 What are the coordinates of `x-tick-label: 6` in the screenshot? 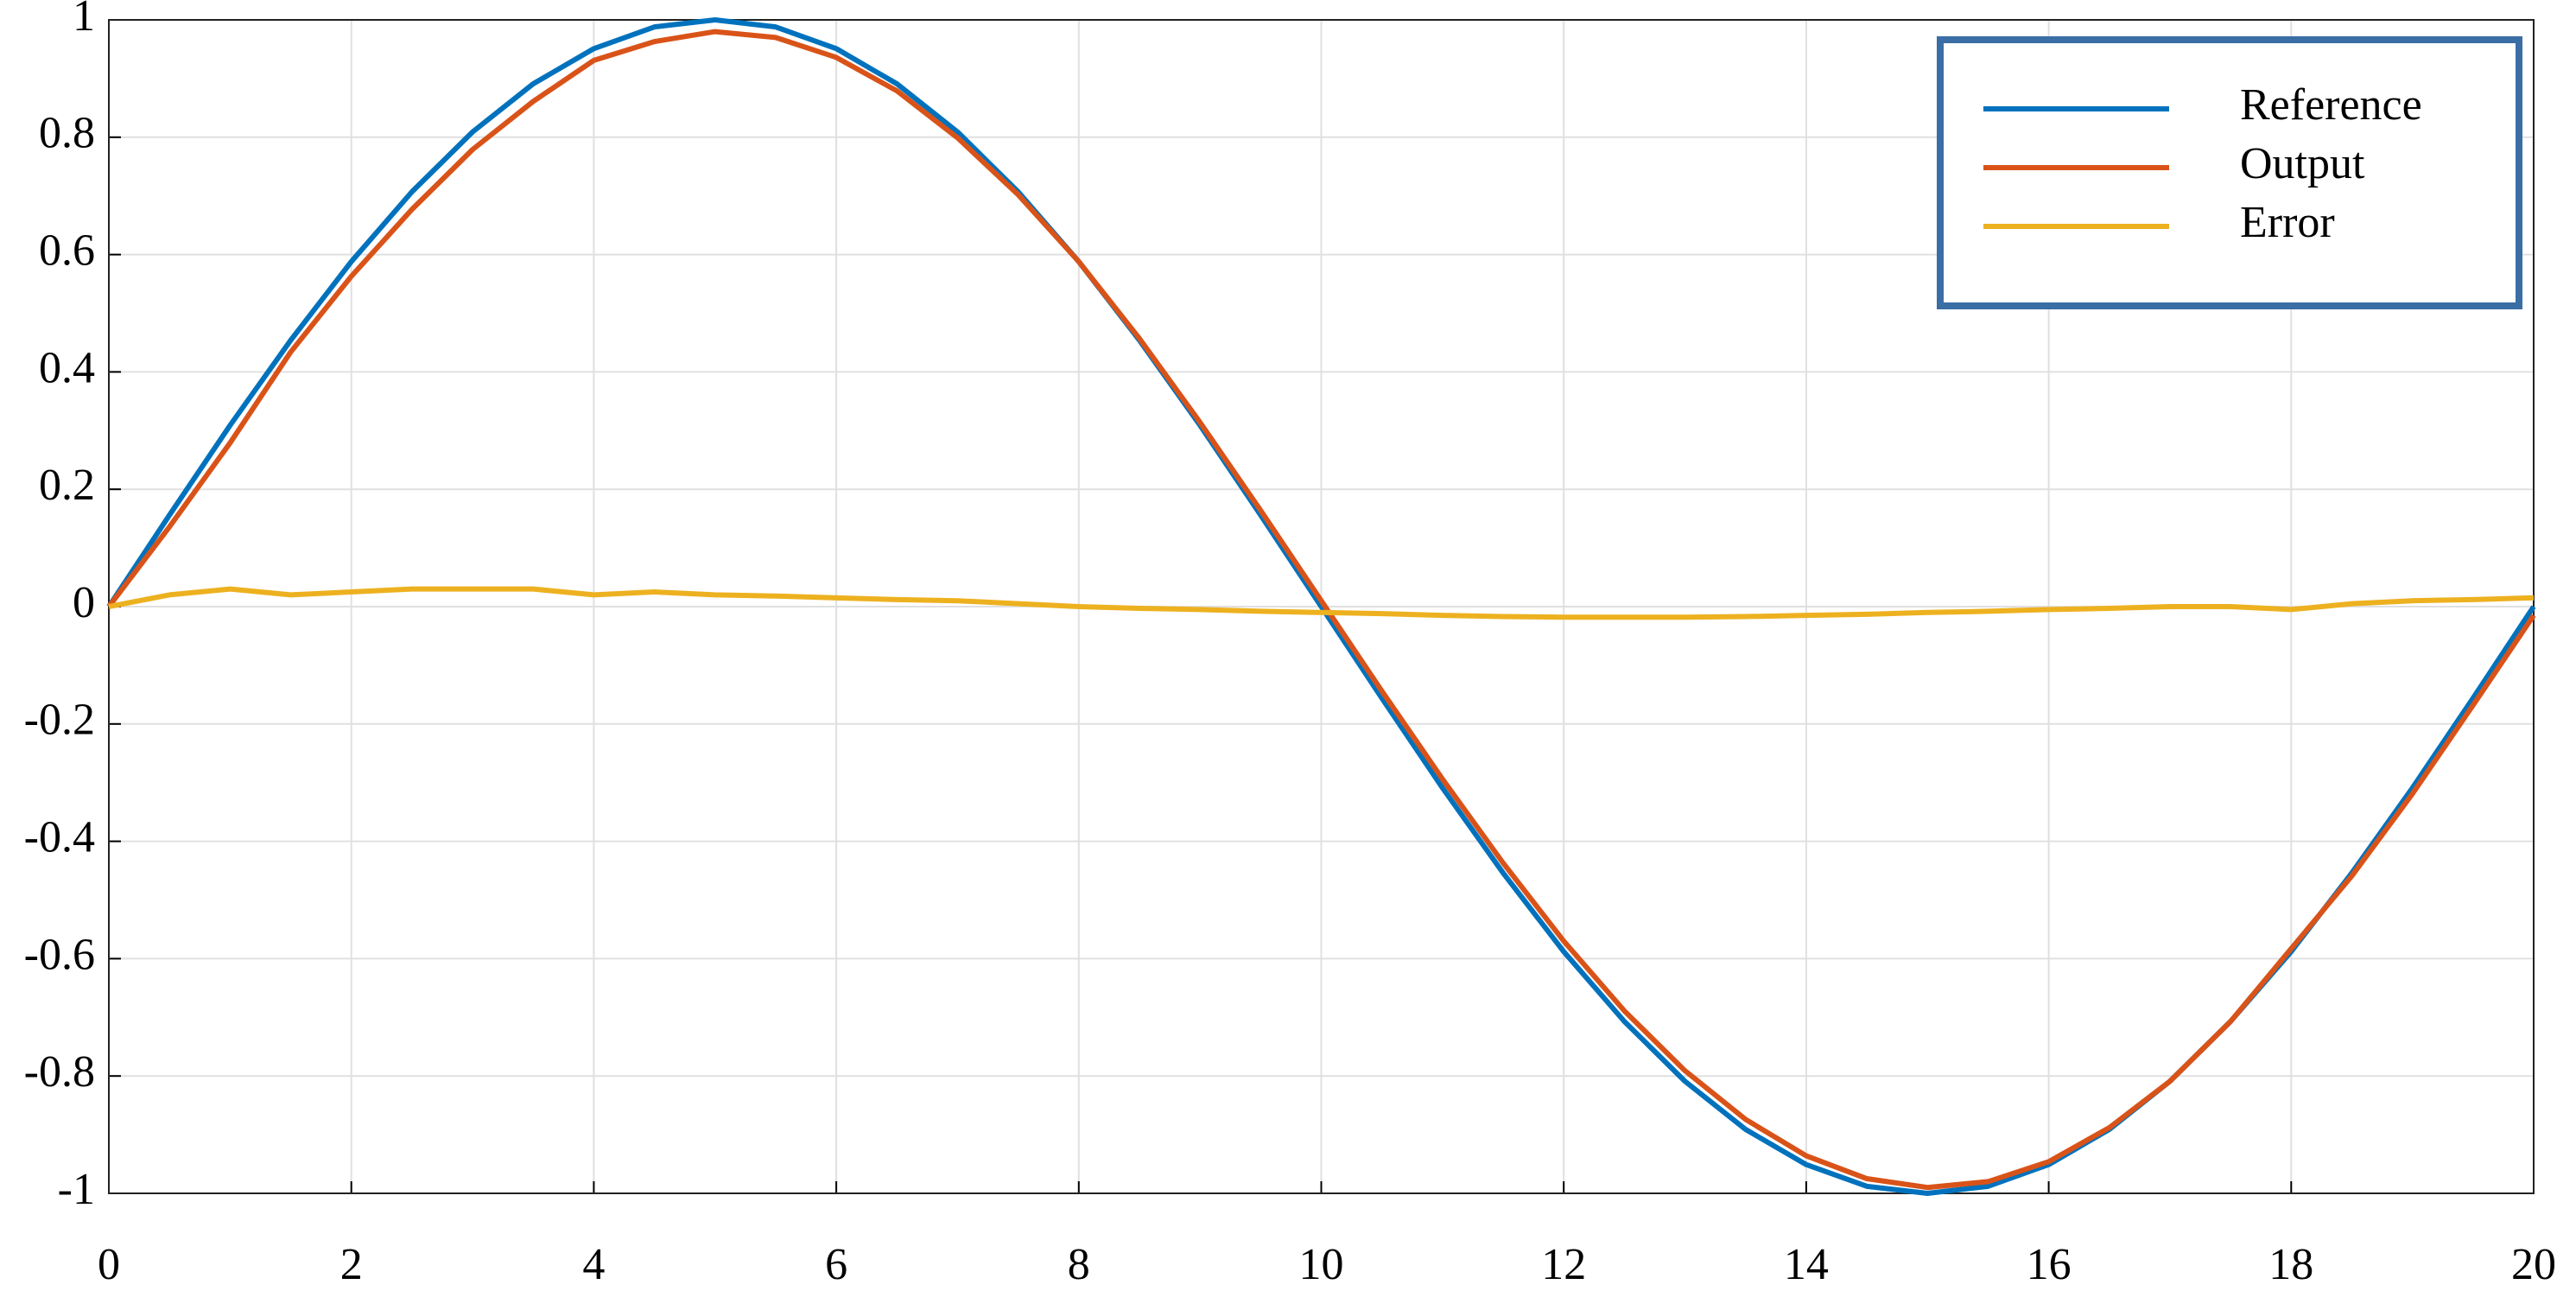 It's located at (836, 1265).